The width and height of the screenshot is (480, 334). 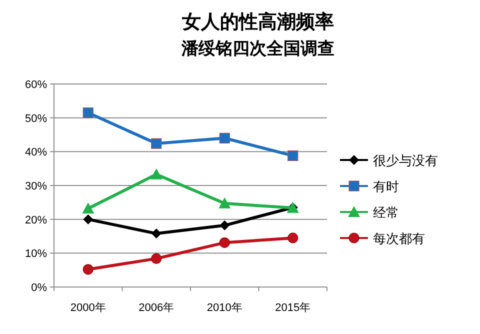 What do you see at coordinates (39, 288) in the screenshot?
I see `y-tick-label: 0%` at bounding box center [39, 288].